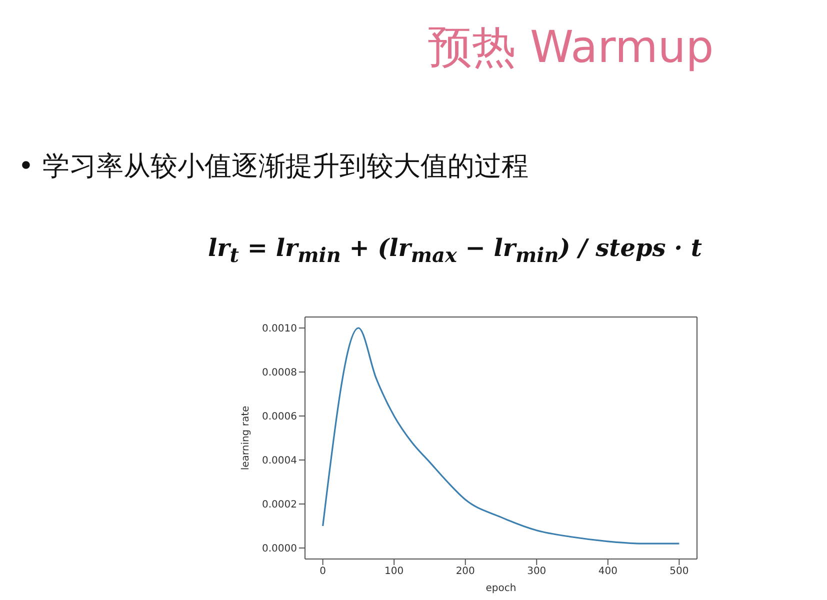 Image resolution: width=827 pixels, height=600 pixels. I want to click on x-tick-label: 0, so click(323, 572).